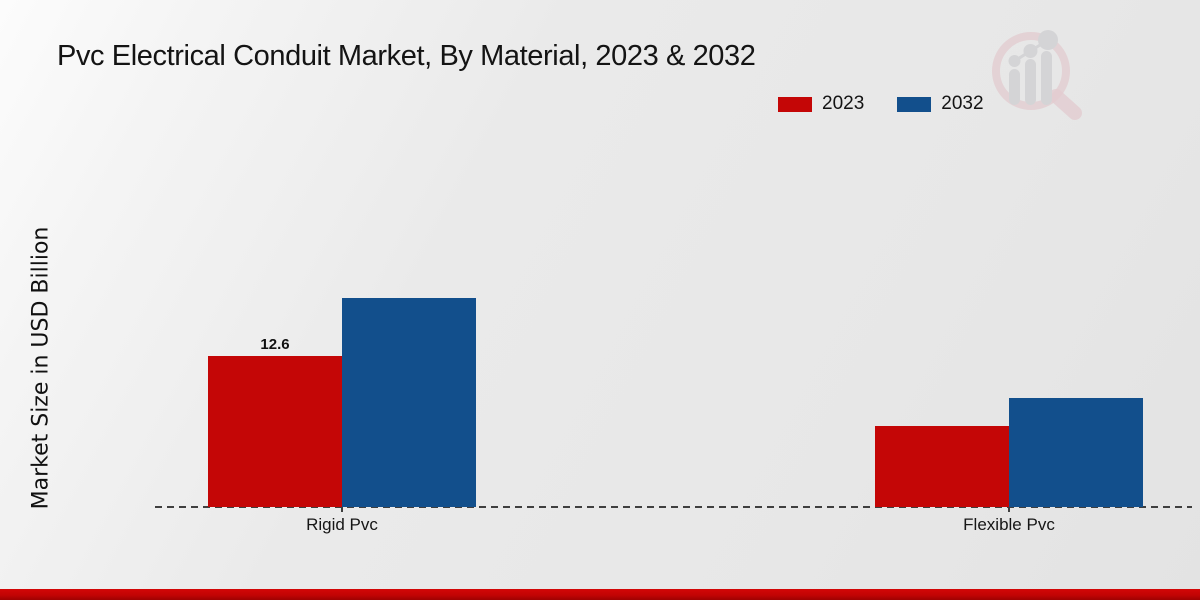 Image resolution: width=1200 pixels, height=600 pixels. What do you see at coordinates (275, 344) in the screenshot?
I see `bar-value-label-rigid-pvc-2023: 12.6` at bounding box center [275, 344].